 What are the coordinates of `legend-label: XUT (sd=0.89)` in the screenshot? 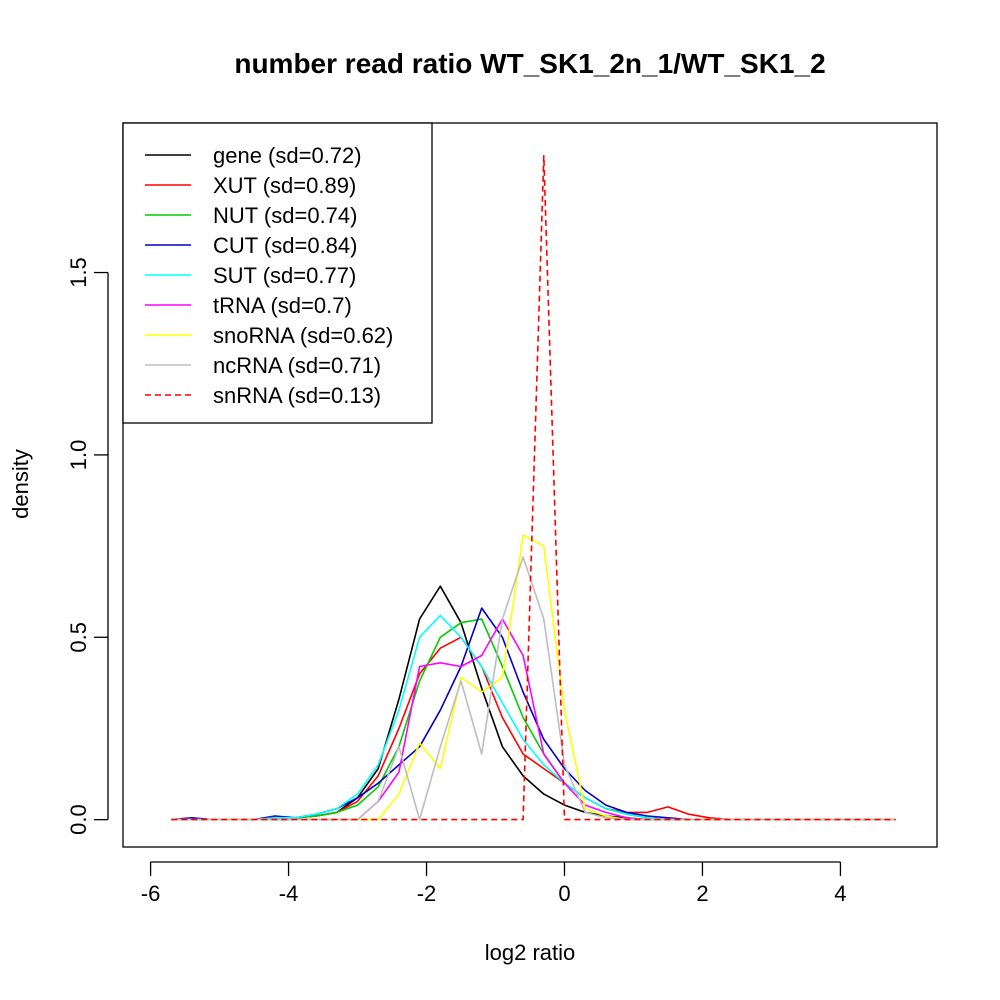 It's located at (284, 185).